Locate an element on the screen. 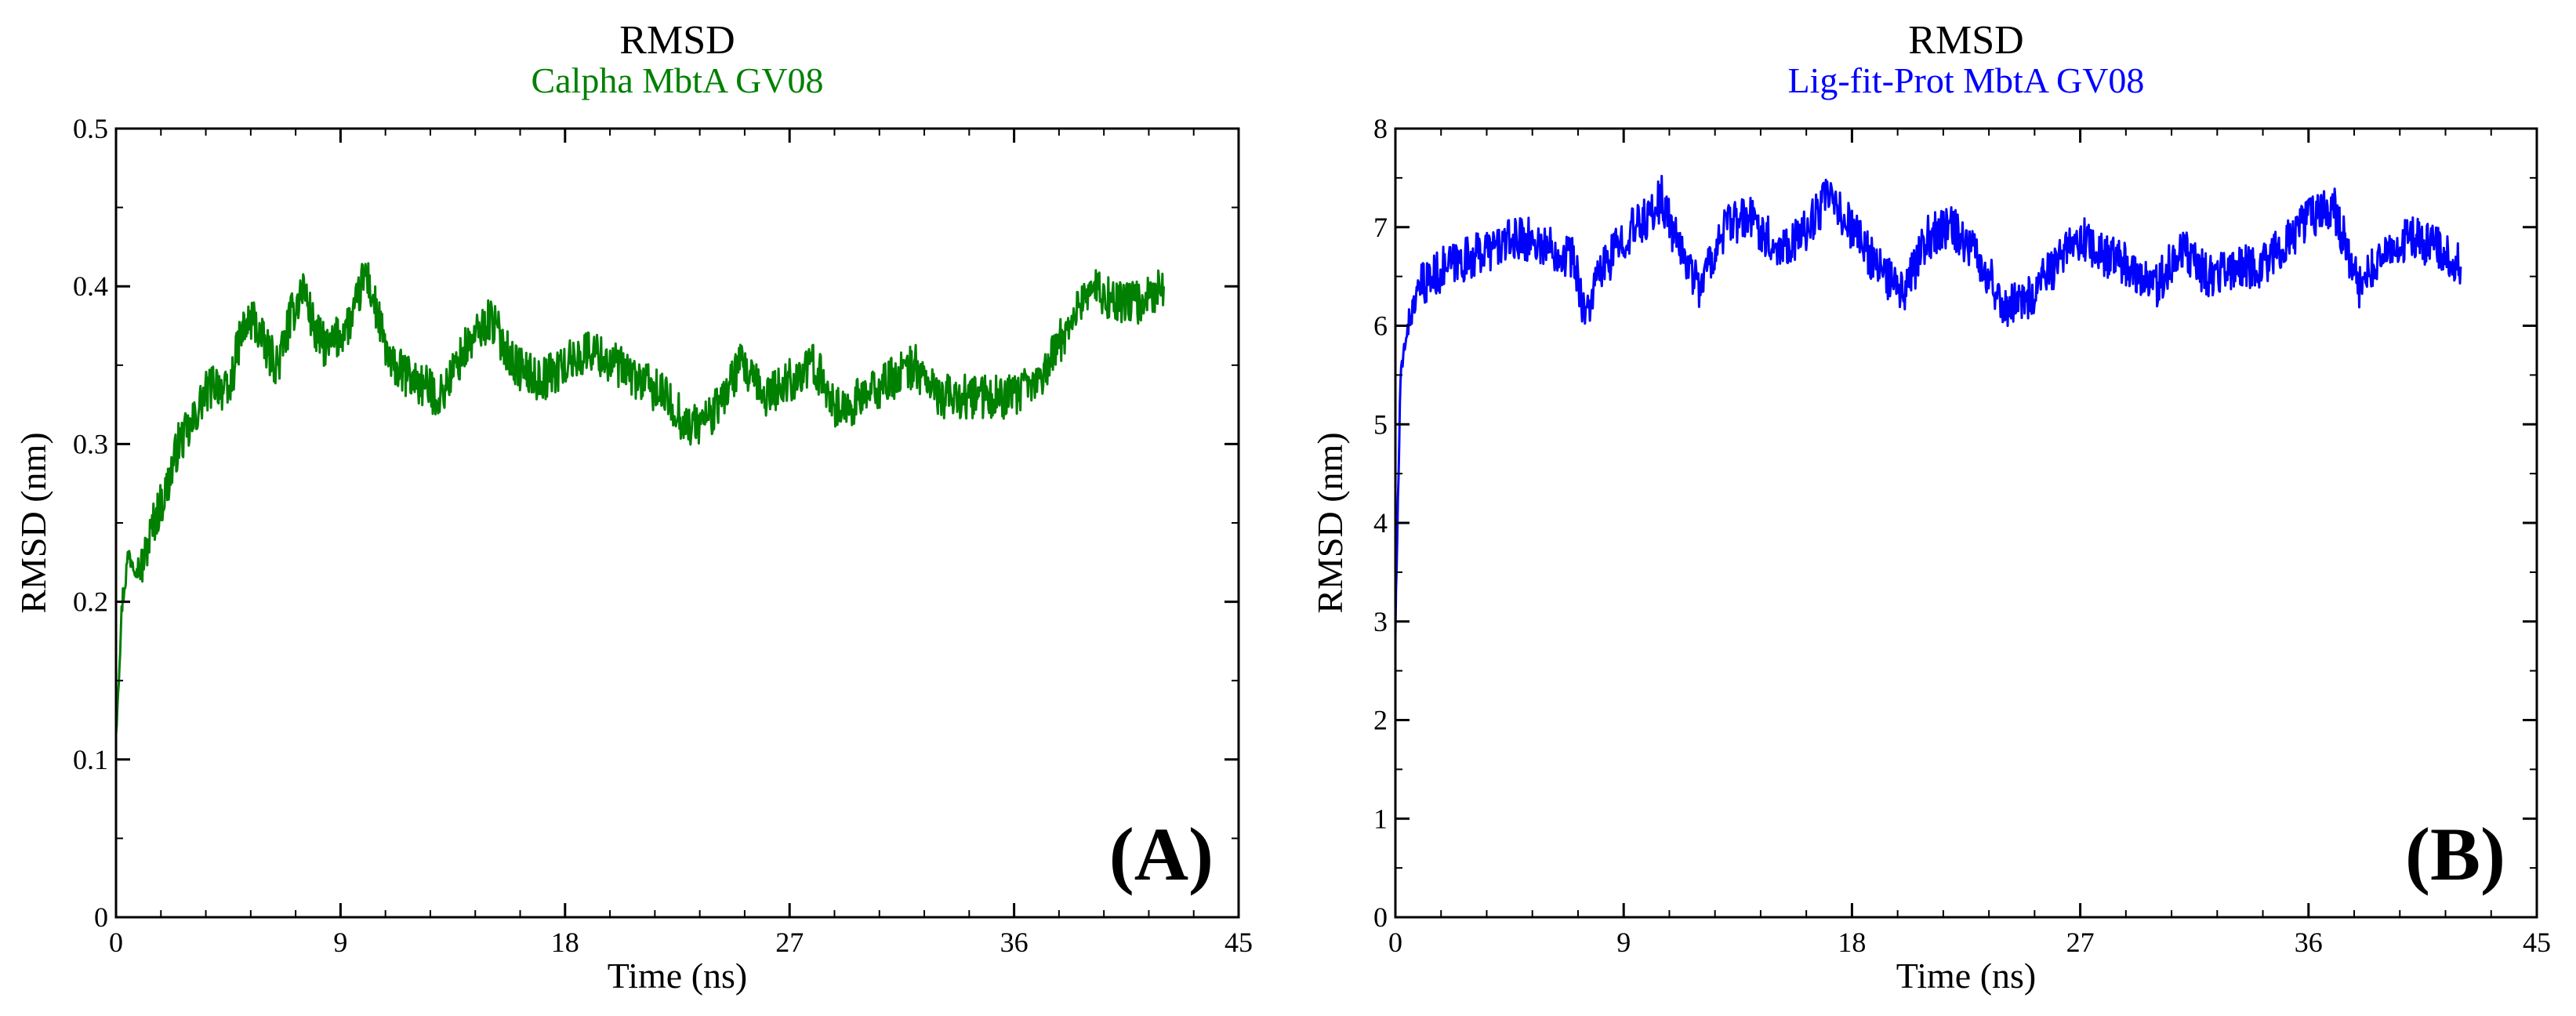 This screenshot has height=1016, width=2576. panel-label: (B) is located at coordinates (2455, 854).